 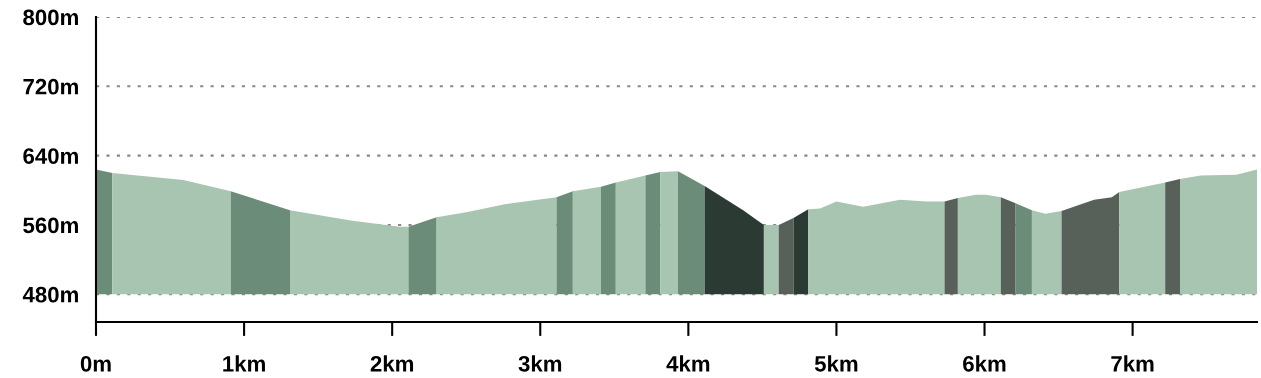 I want to click on x-tick-label: 0m, so click(x=95, y=363).